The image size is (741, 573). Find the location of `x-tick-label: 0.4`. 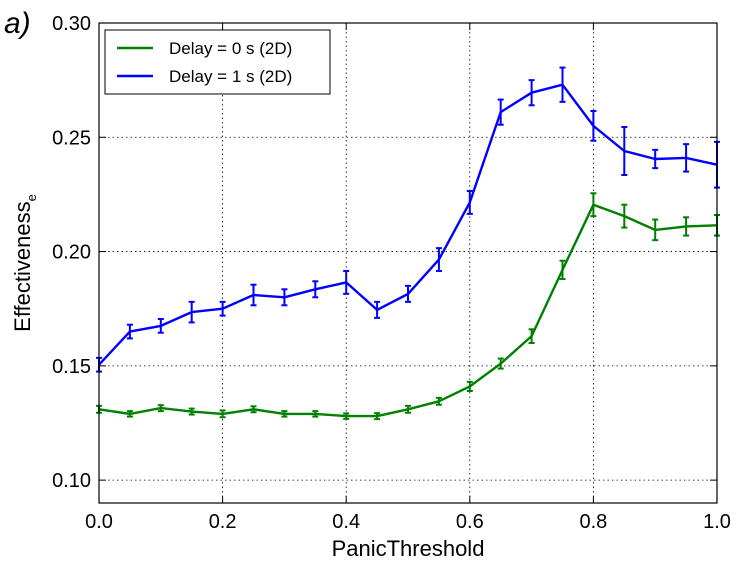

x-tick-label: 0.4 is located at coordinates (346, 522).